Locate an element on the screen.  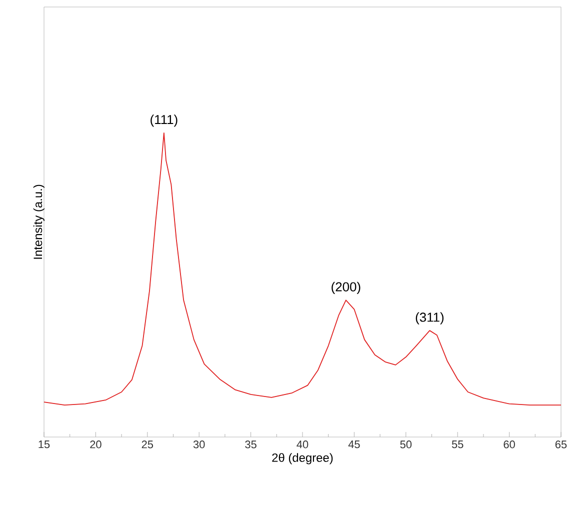
x-axis-title: 2θ (degree) is located at coordinates (302, 458).